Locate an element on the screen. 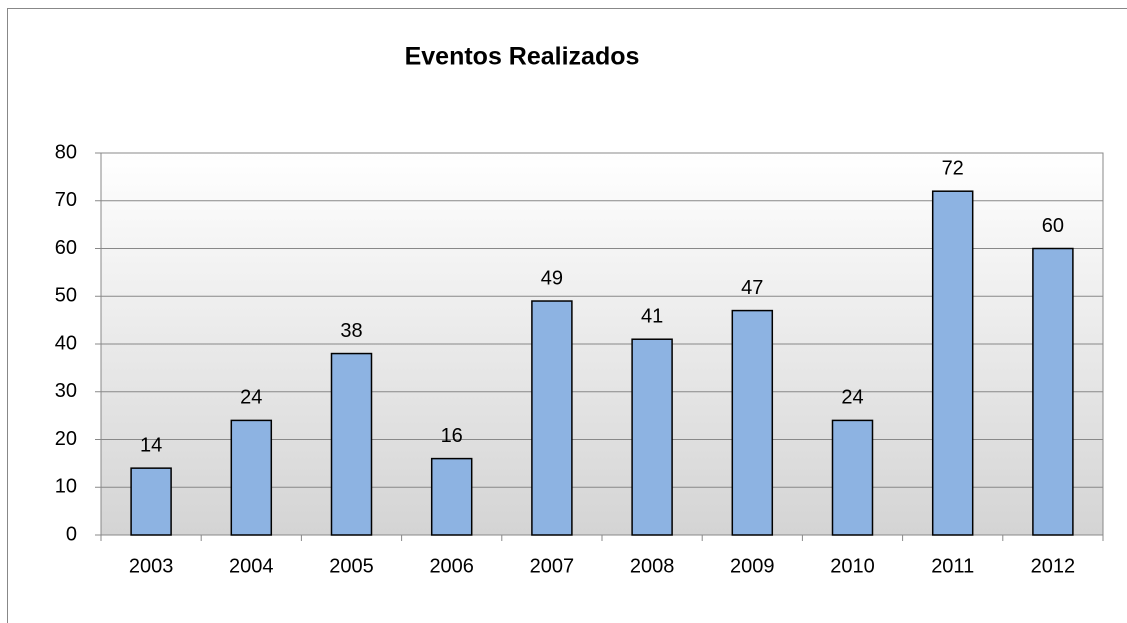 The image size is (1127, 623). data-label: 38 is located at coordinates (351, 331).